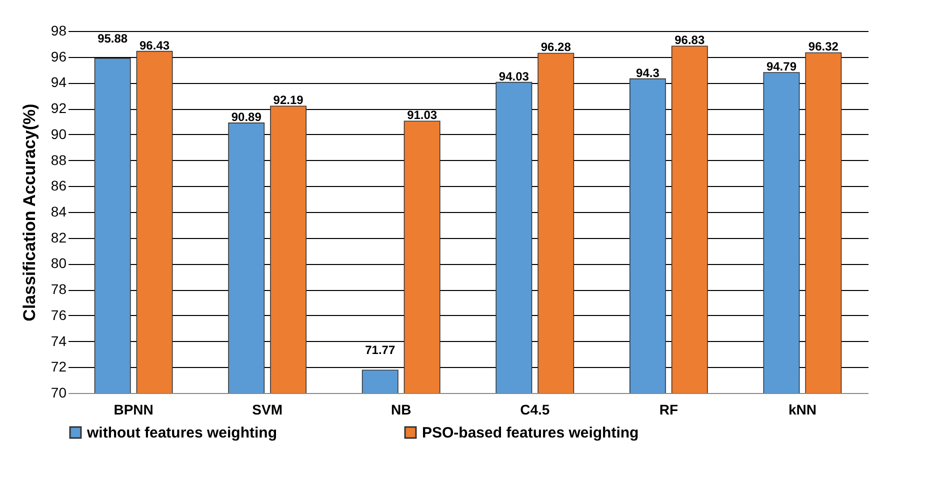 The height and width of the screenshot is (481, 932). What do you see at coordinates (58, 134) in the screenshot?
I see `y-tick-label: 90` at bounding box center [58, 134].